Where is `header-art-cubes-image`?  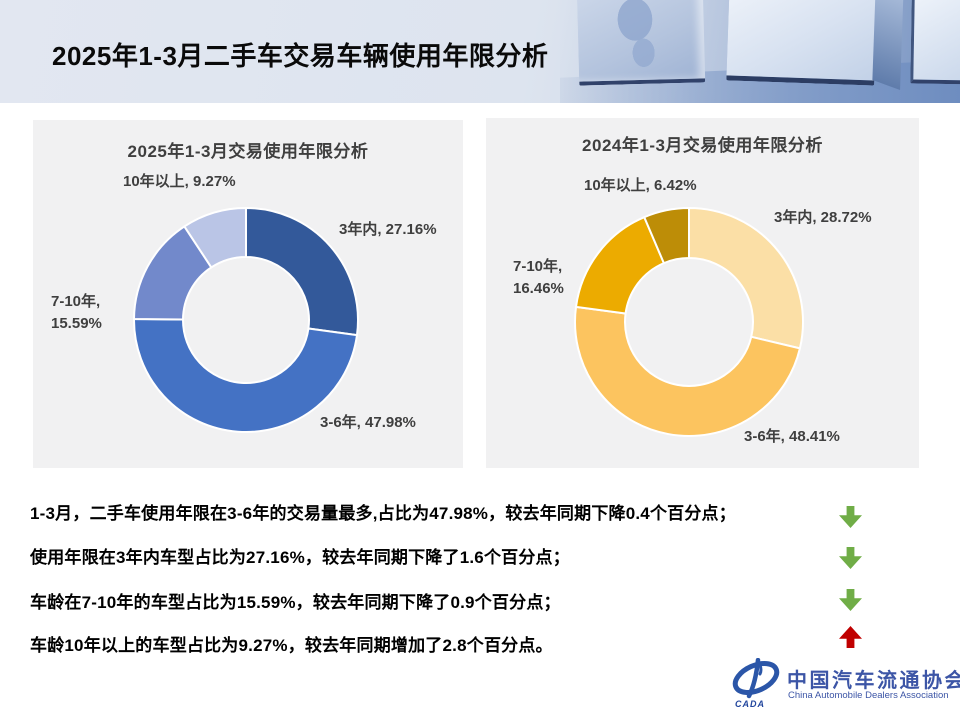 header-art-cubes-image is located at coordinates (760, 51).